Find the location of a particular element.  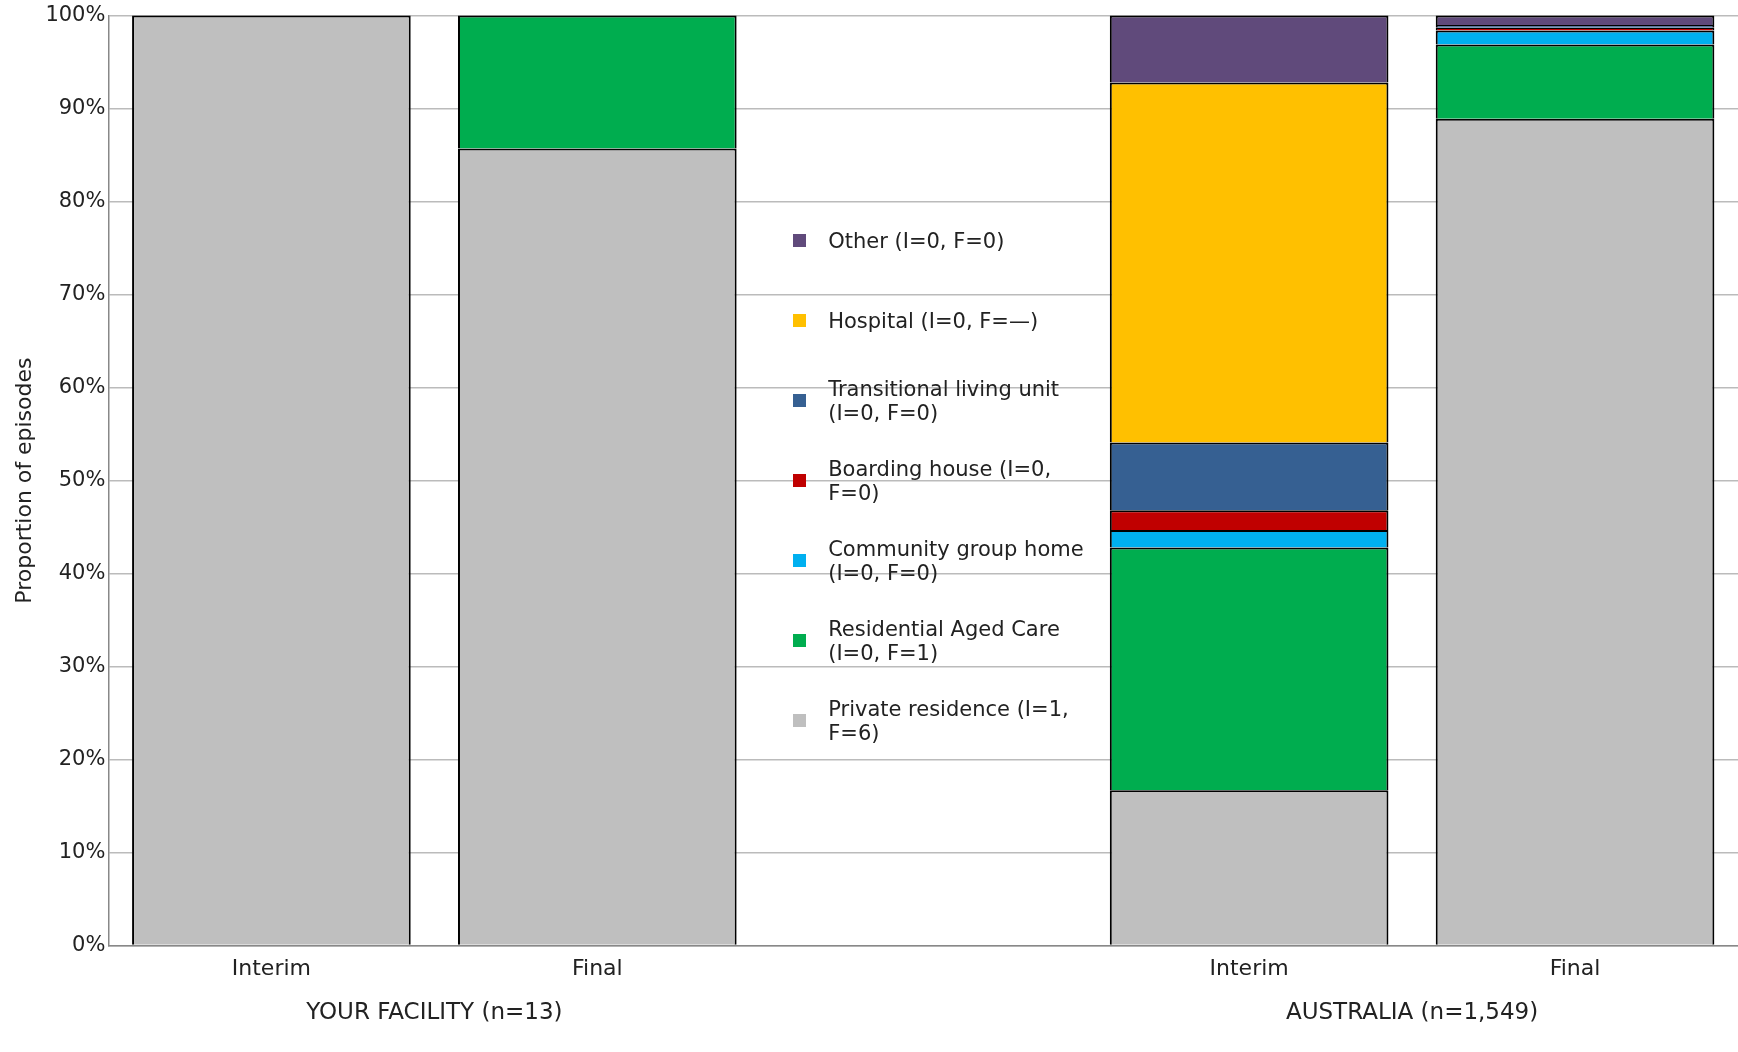

y-tick-label: 100% is located at coordinates (75, 14).